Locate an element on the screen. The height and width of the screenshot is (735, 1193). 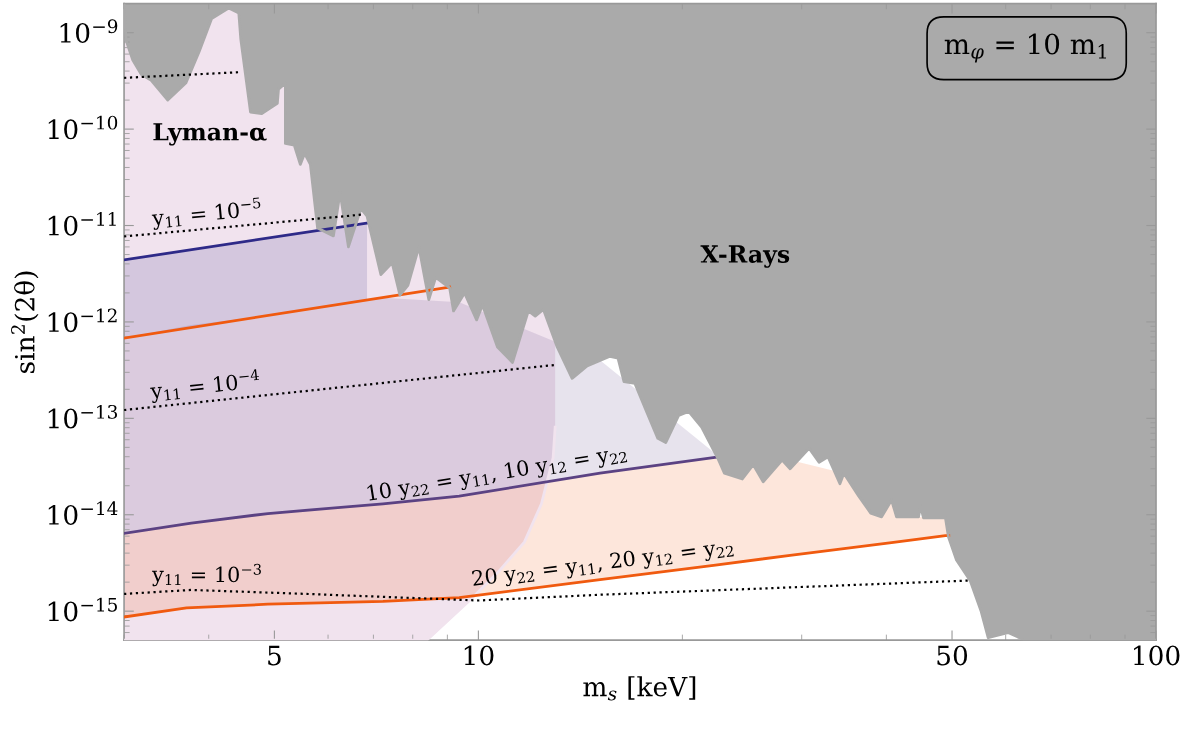
annotation: 10 y$_{22}$ = y$_{11}$, 10 y$_{12}$ = y$_{22}$ is located at coordinates (497, 474).